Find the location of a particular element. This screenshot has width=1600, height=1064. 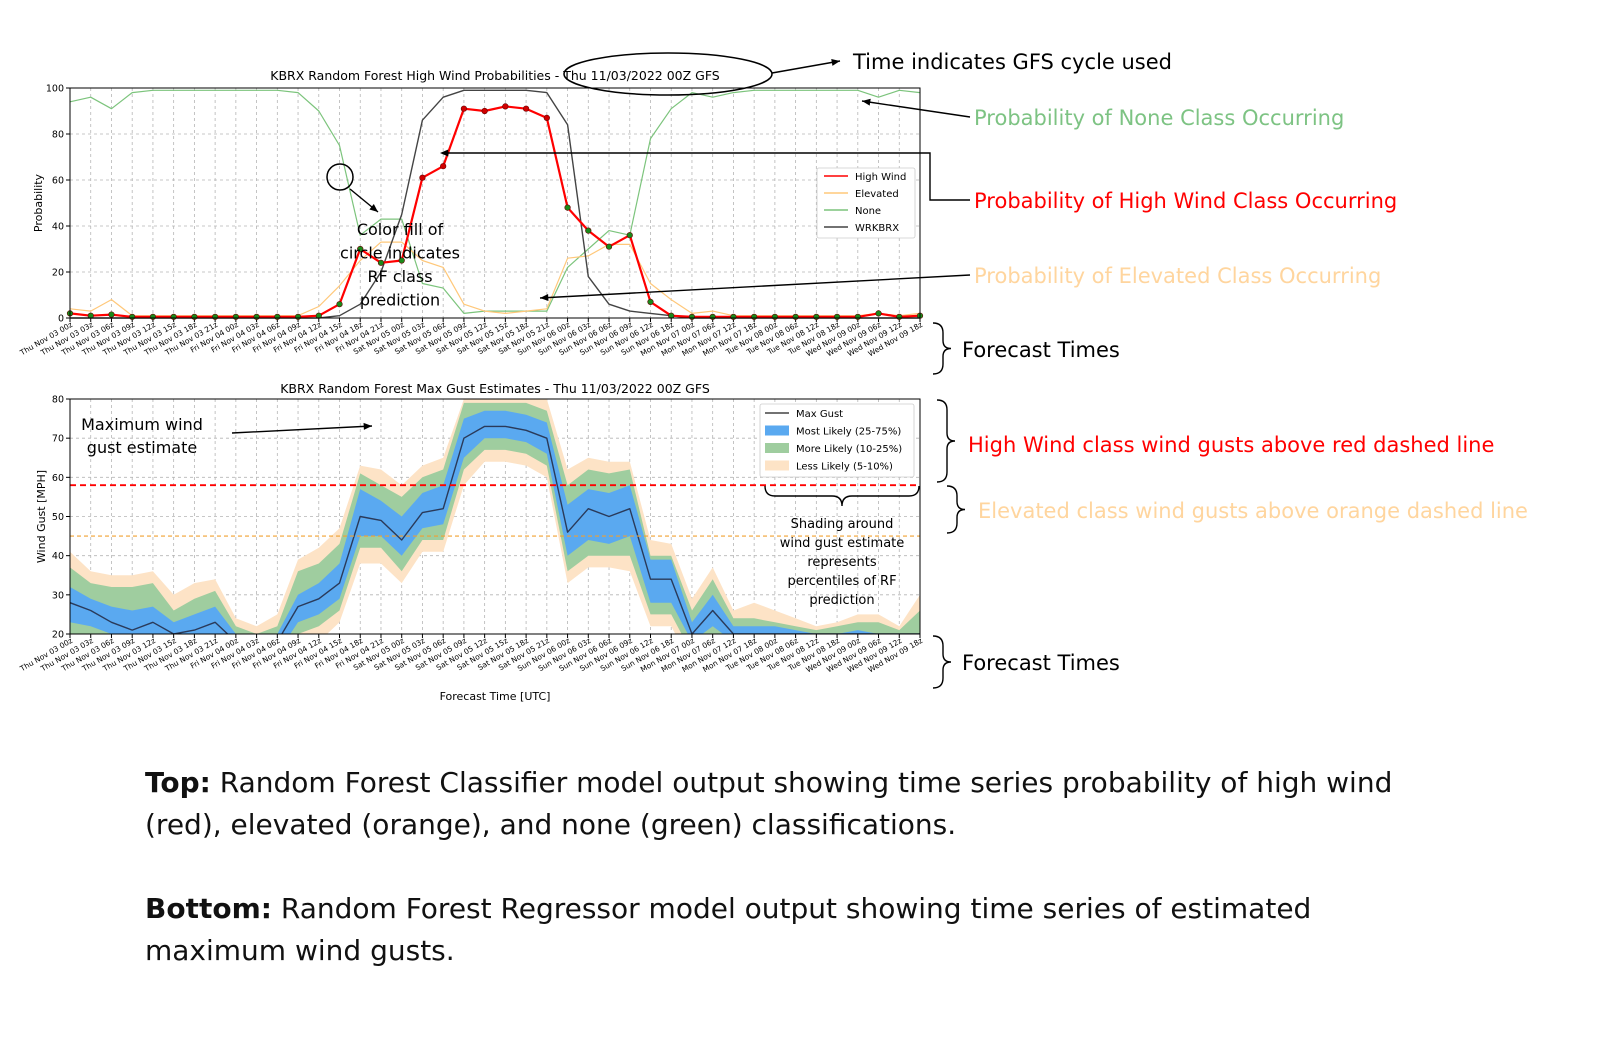

high-class-annotation: Probability of High Wind Class Occurring is located at coordinates (1185, 201).